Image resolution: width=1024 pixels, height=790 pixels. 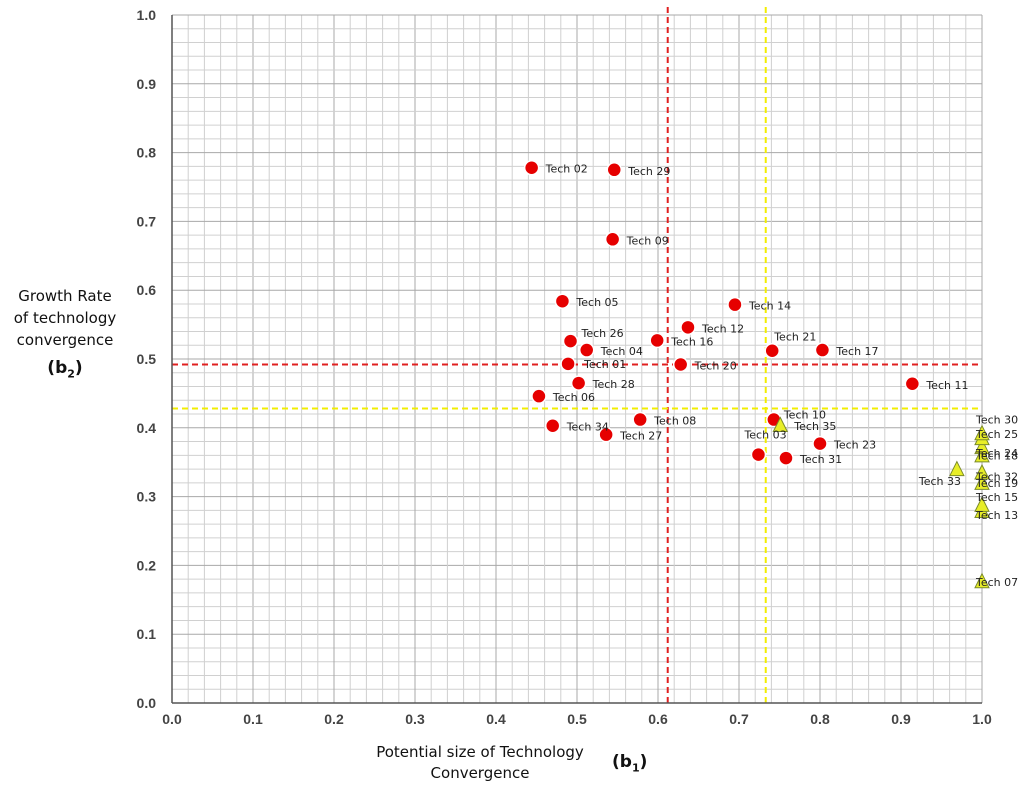 What do you see at coordinates (65, 369) in the screenshot?
I see `y-axis-symbol: (b2)` at bounding box center [65, 369].